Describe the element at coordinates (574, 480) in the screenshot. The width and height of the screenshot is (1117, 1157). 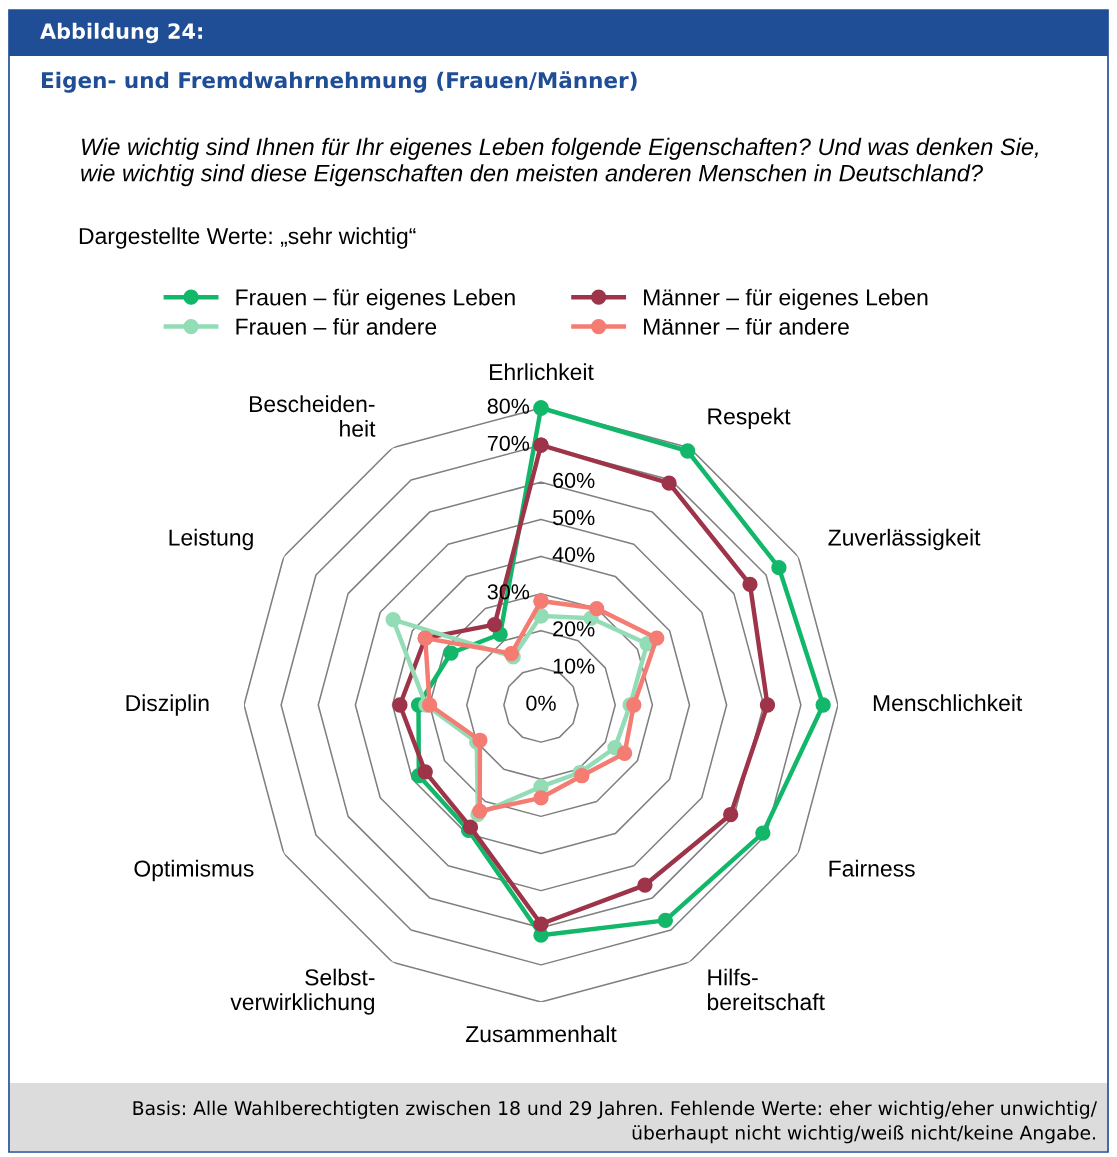
I see `y-tick-label: 60%` at that location.